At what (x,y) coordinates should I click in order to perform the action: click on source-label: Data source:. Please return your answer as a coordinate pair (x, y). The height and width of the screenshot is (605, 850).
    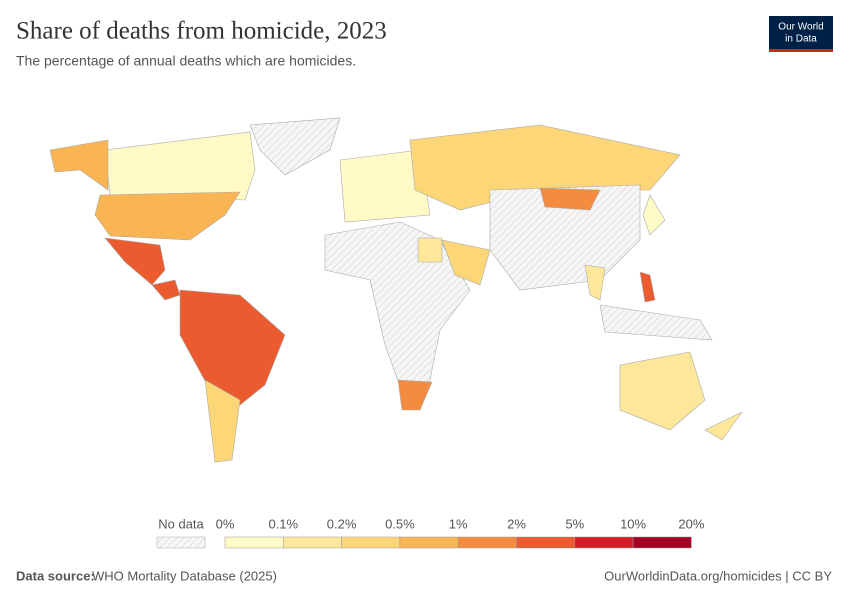
    Looking at the image, I should click on (55, 575).